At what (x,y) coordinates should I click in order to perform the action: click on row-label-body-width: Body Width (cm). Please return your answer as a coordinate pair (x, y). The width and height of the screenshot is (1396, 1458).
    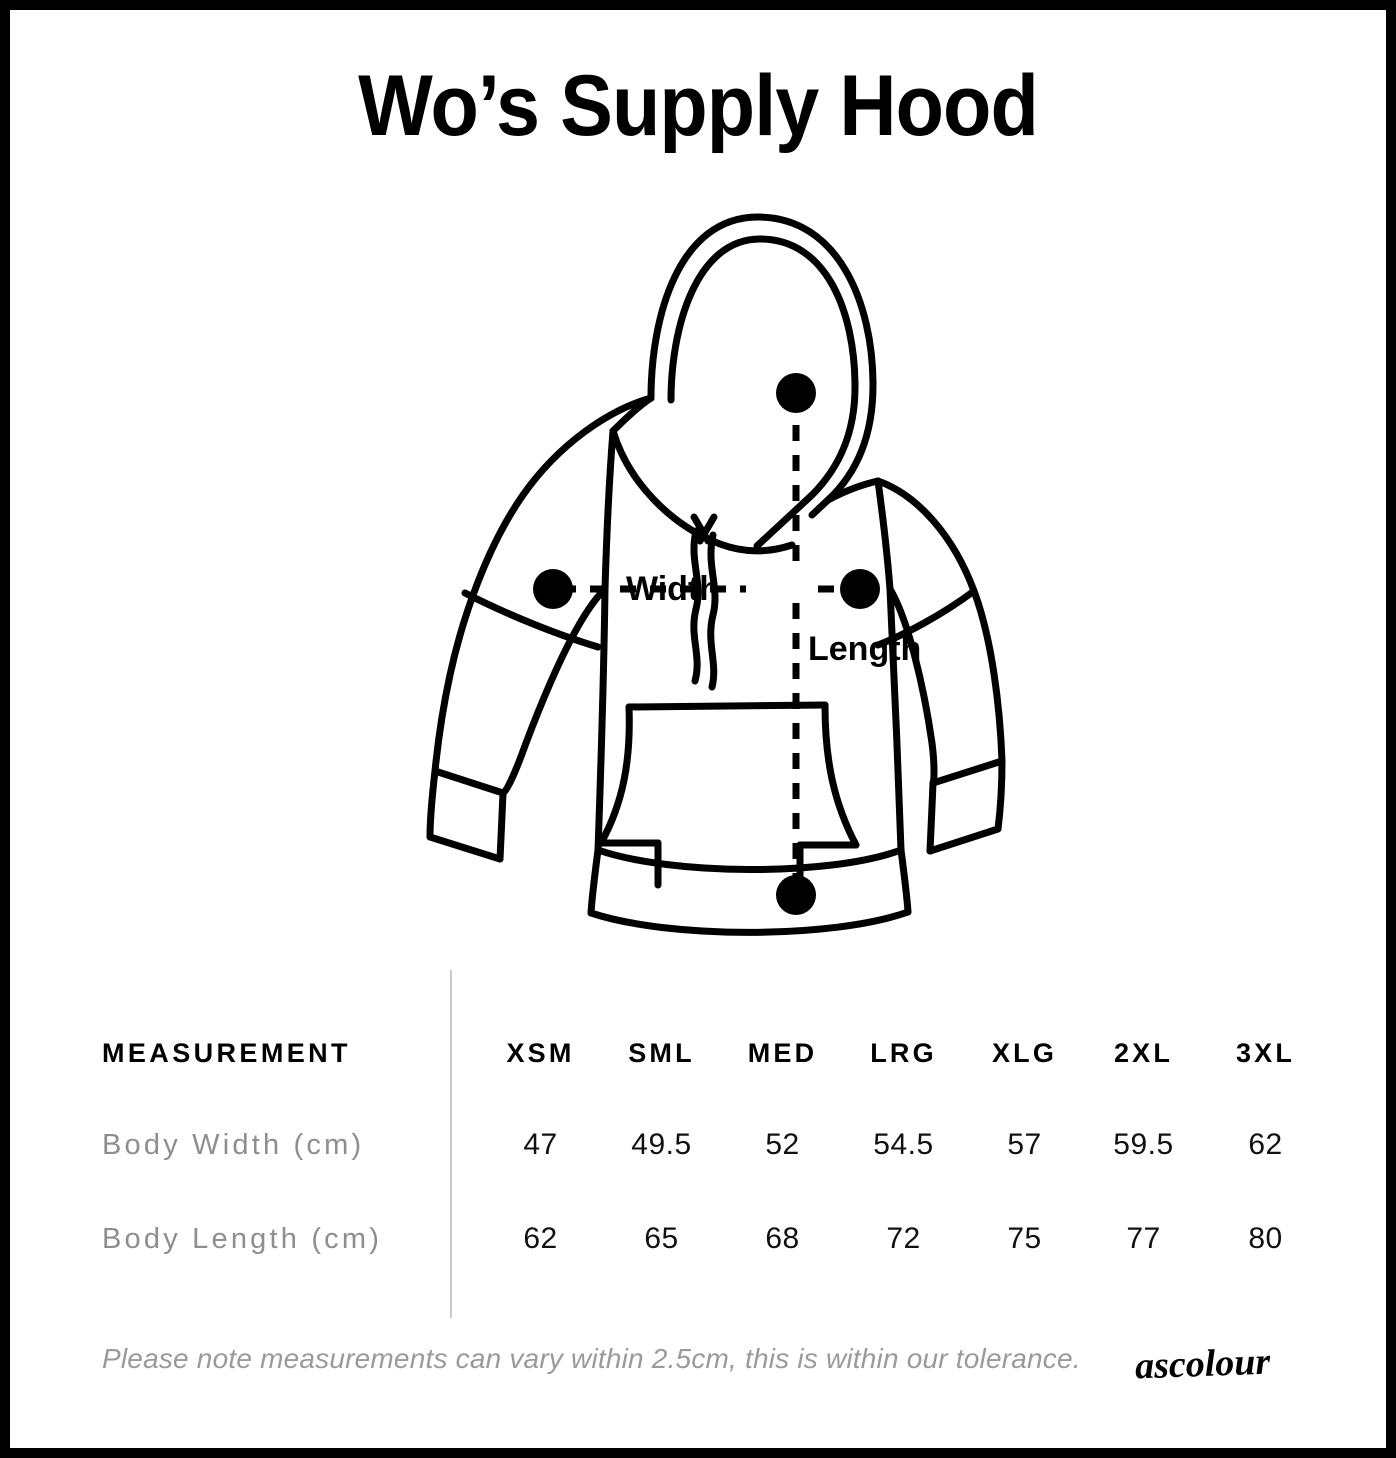
    Looking at the image, I should click on (233, 1145).